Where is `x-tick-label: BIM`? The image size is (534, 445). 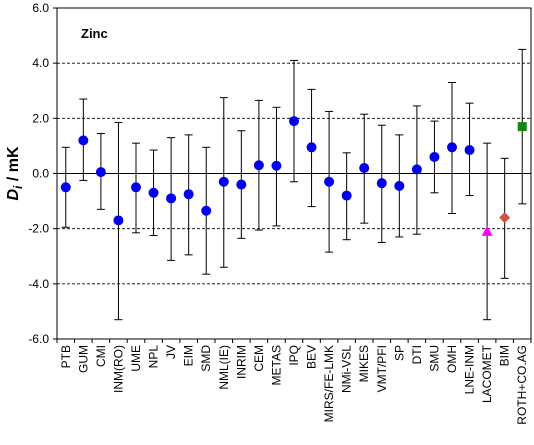 x-tick-label: BIM is located at coordinates (505, 355).